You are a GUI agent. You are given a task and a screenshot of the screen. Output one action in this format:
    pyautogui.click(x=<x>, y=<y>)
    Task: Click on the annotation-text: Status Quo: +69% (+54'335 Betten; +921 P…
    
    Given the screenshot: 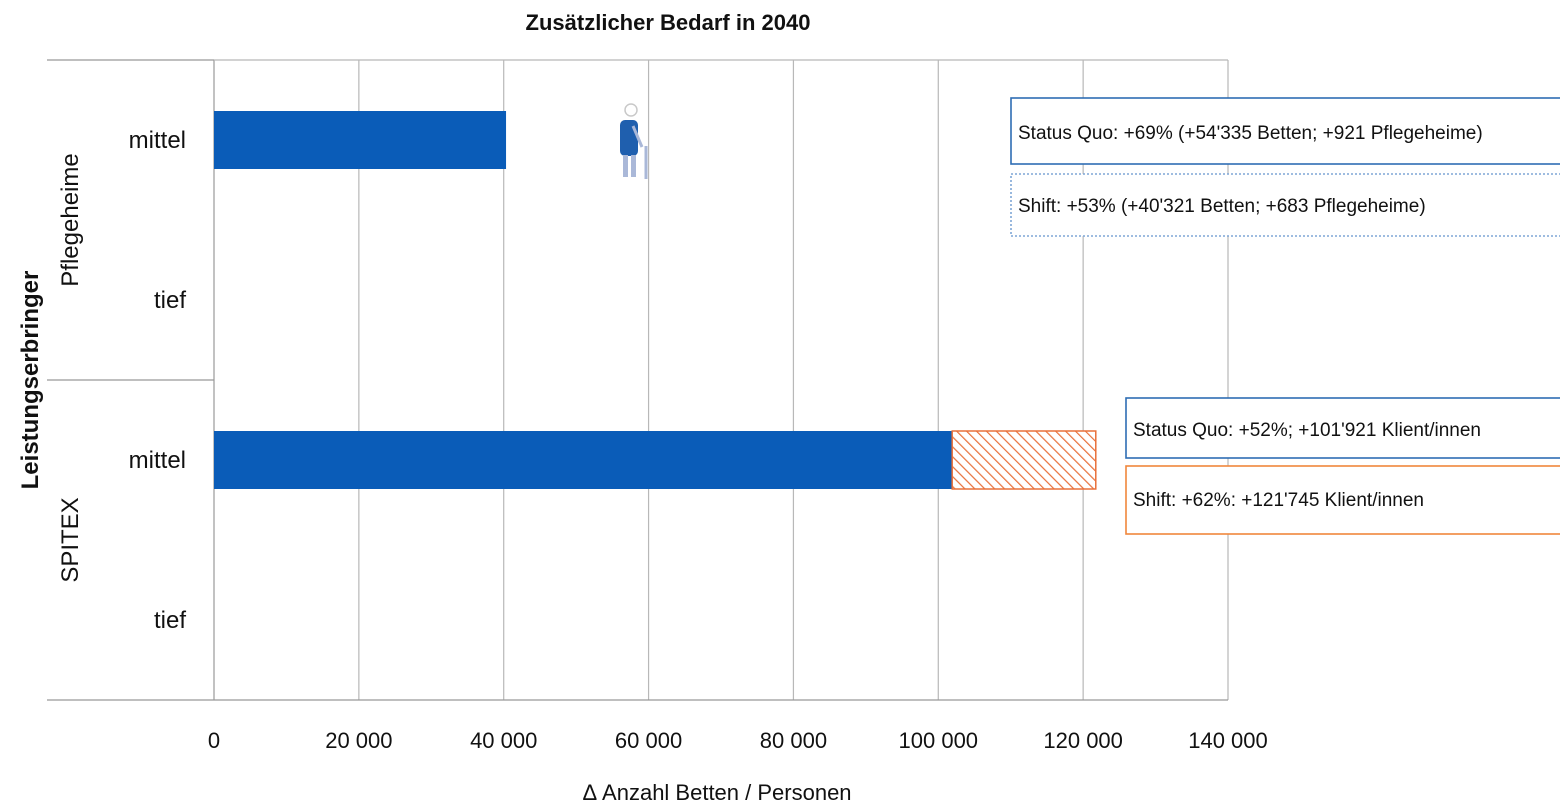 What is the action you would take?
    pyautogui.click(x=1250, y=133)
    